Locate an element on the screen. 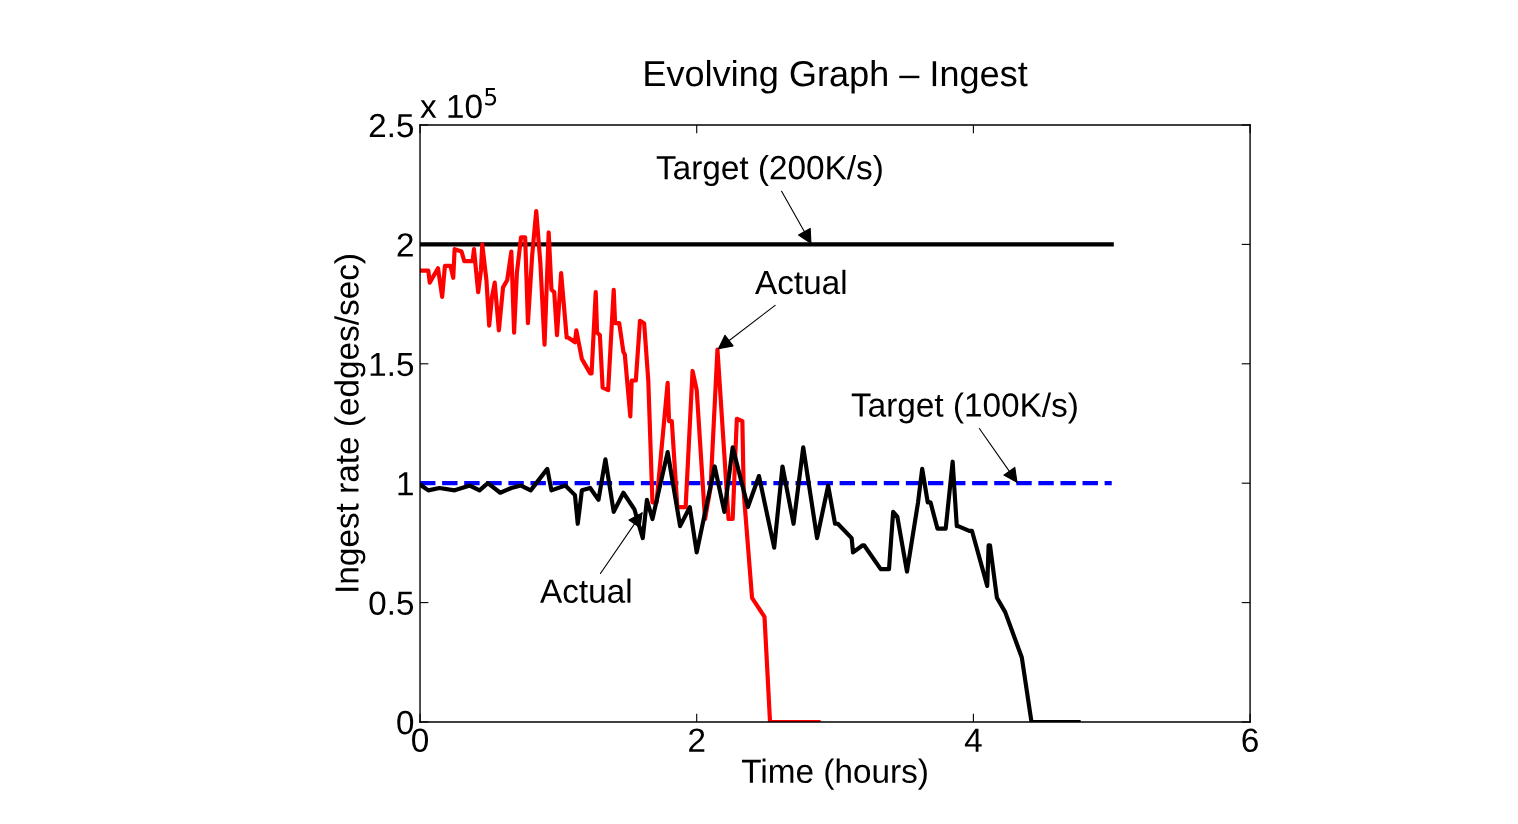  annotation: Target (100K/s) is located at coordinates (964, 408).